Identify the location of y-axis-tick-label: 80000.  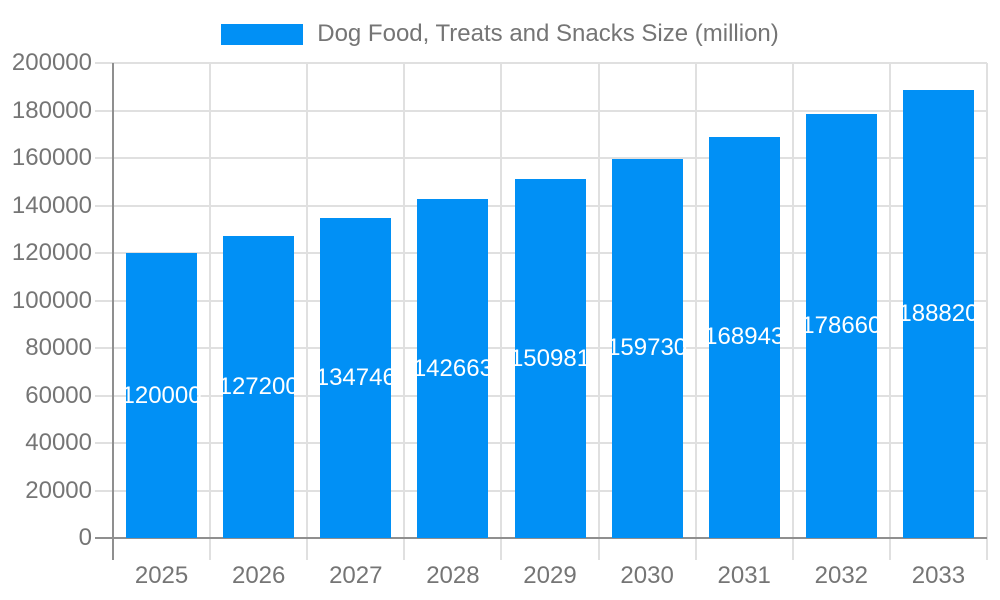
(58, 347).